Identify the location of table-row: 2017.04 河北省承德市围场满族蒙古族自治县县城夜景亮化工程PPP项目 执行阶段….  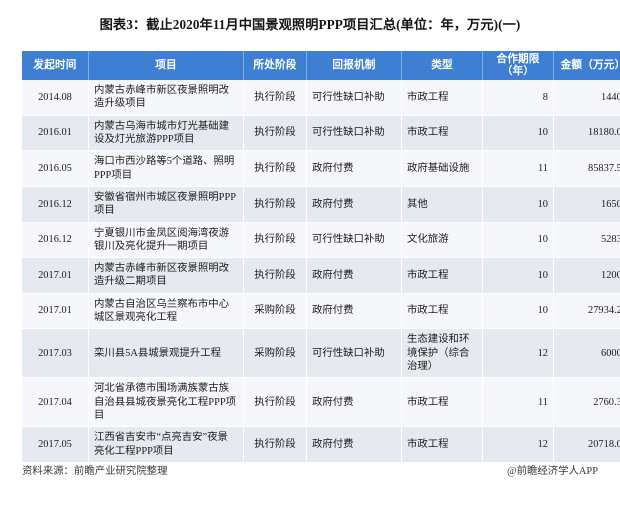
(321, 402).